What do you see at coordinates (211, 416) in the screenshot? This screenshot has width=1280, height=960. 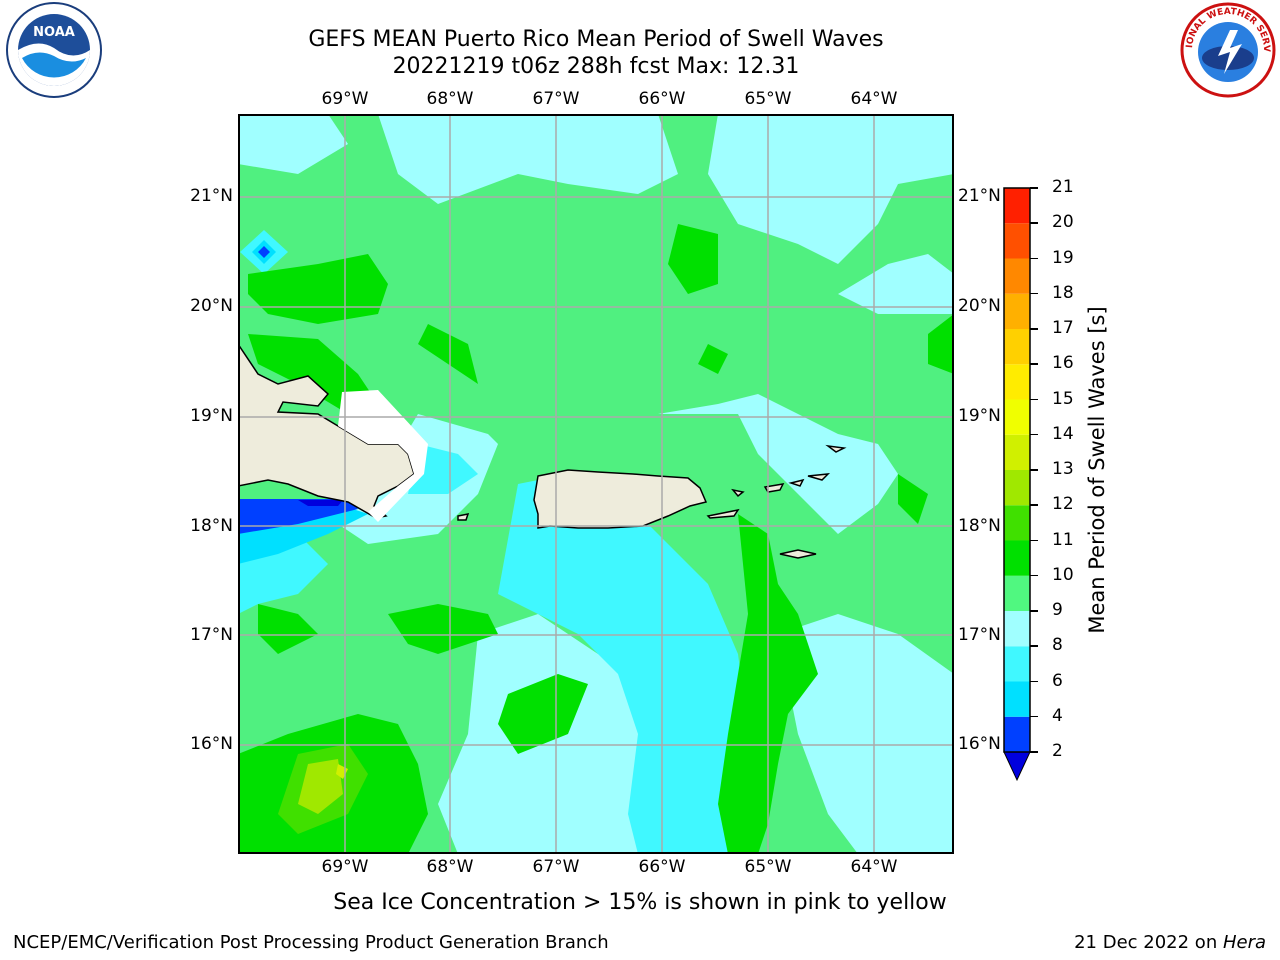 I see `lat-label-left: 19°N` at bounding box center [211, 416].